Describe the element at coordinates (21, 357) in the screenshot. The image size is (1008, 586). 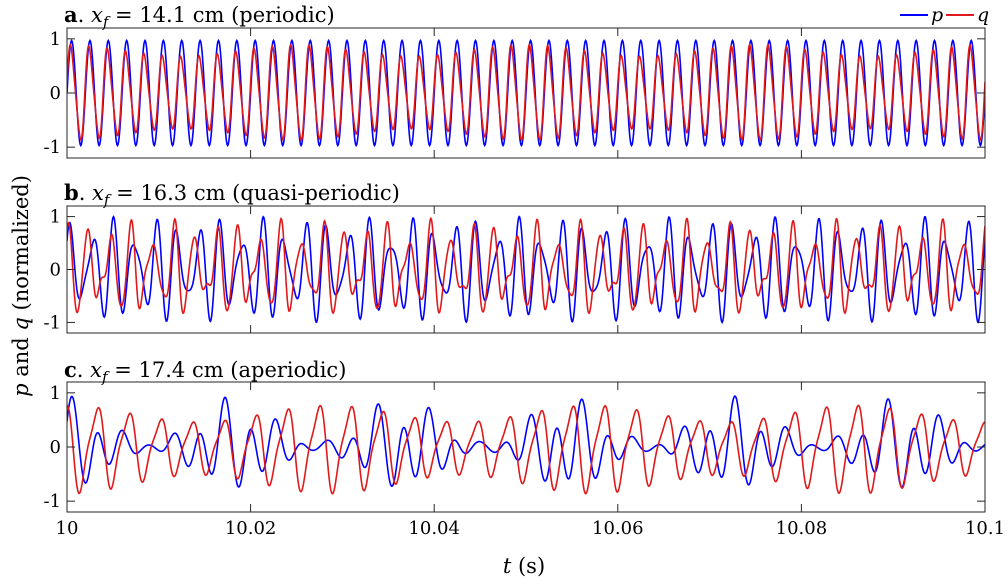
I see `y-axis-label-and: and` at that location.